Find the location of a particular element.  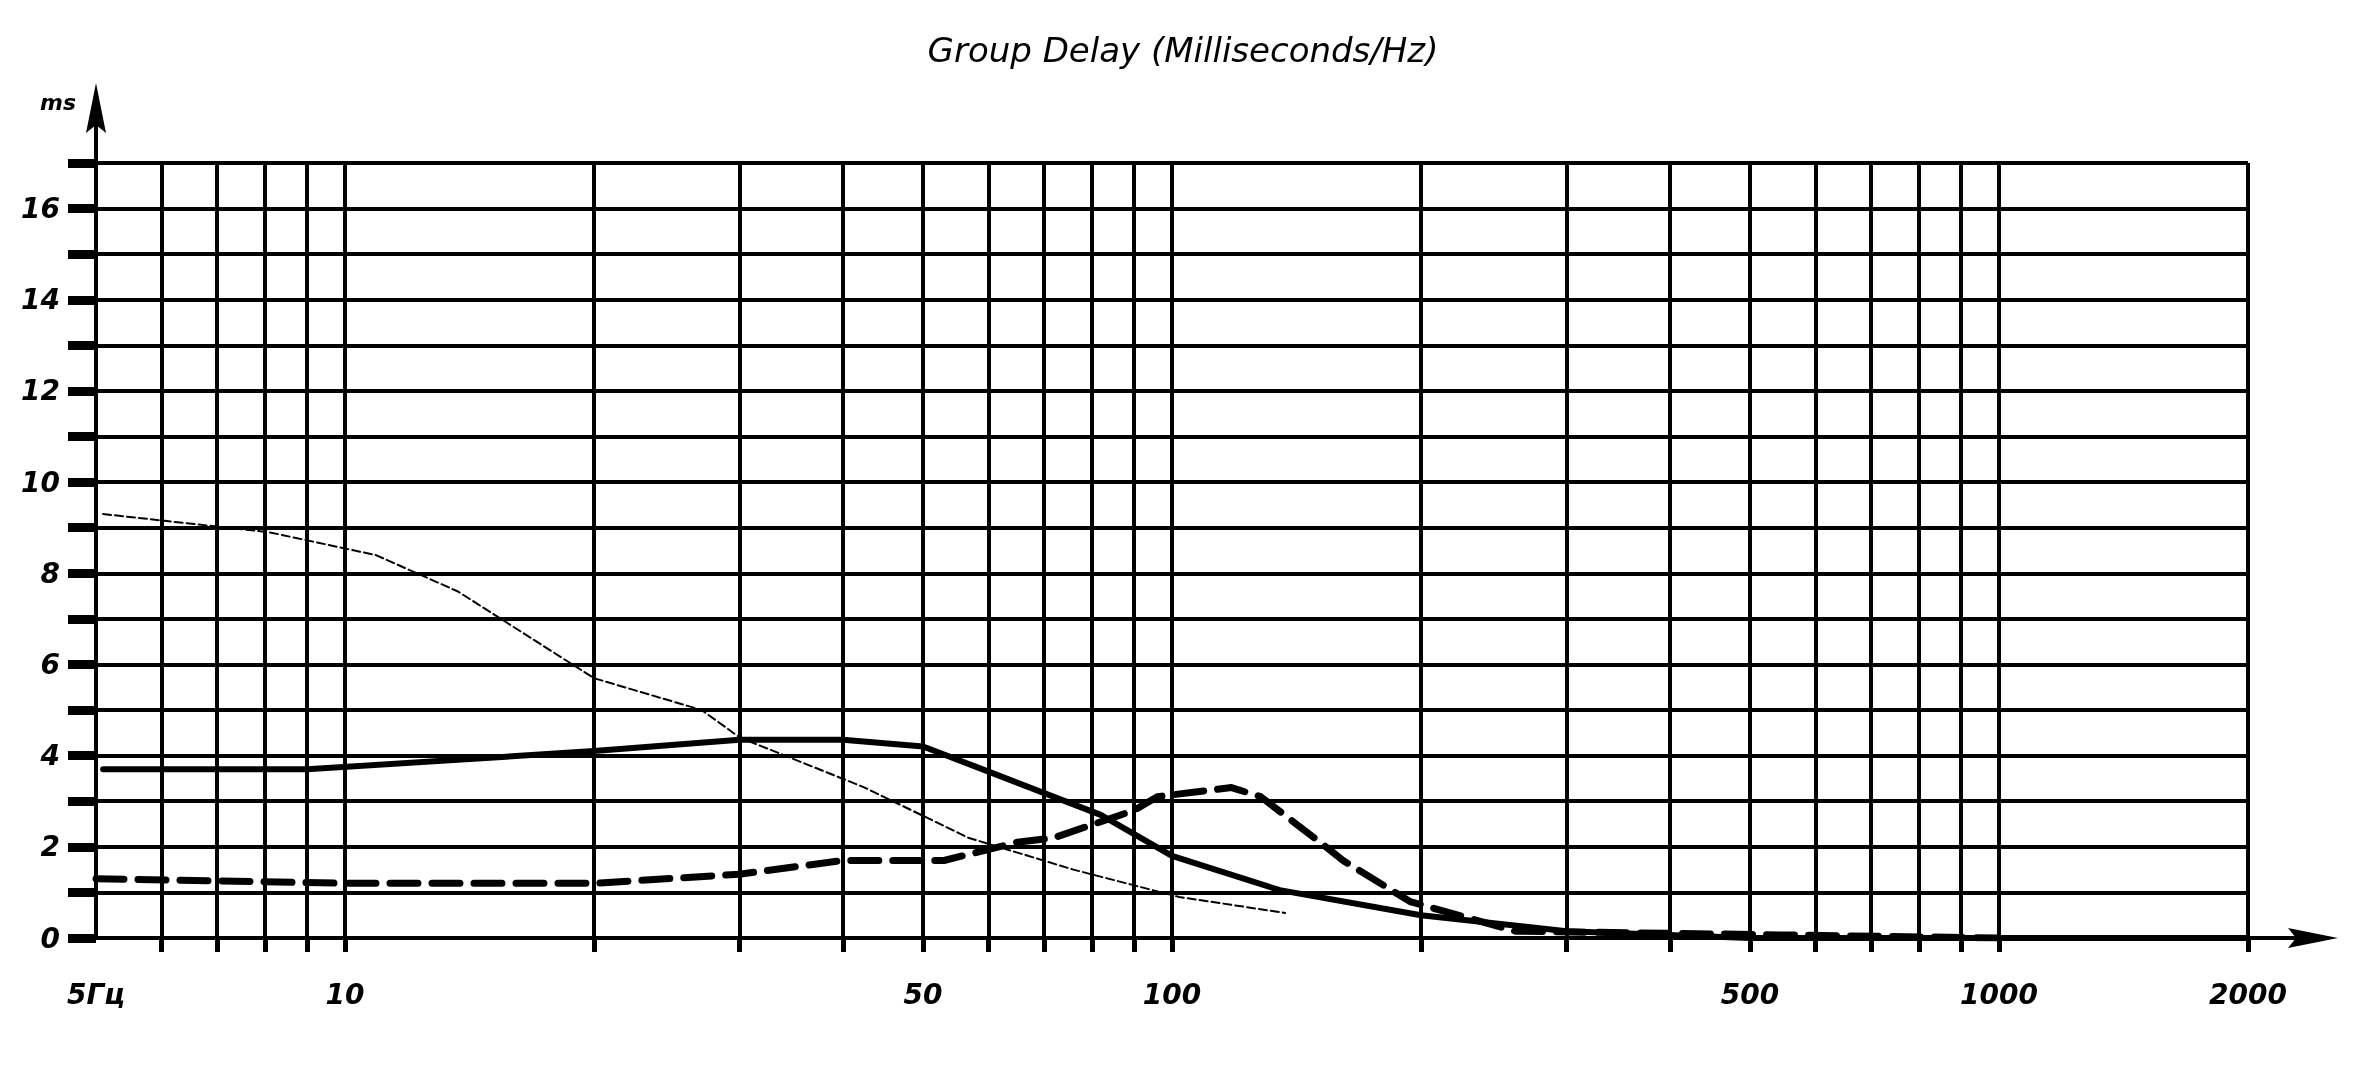

y-tick-label: 0 is located at coordinates (50, 938).